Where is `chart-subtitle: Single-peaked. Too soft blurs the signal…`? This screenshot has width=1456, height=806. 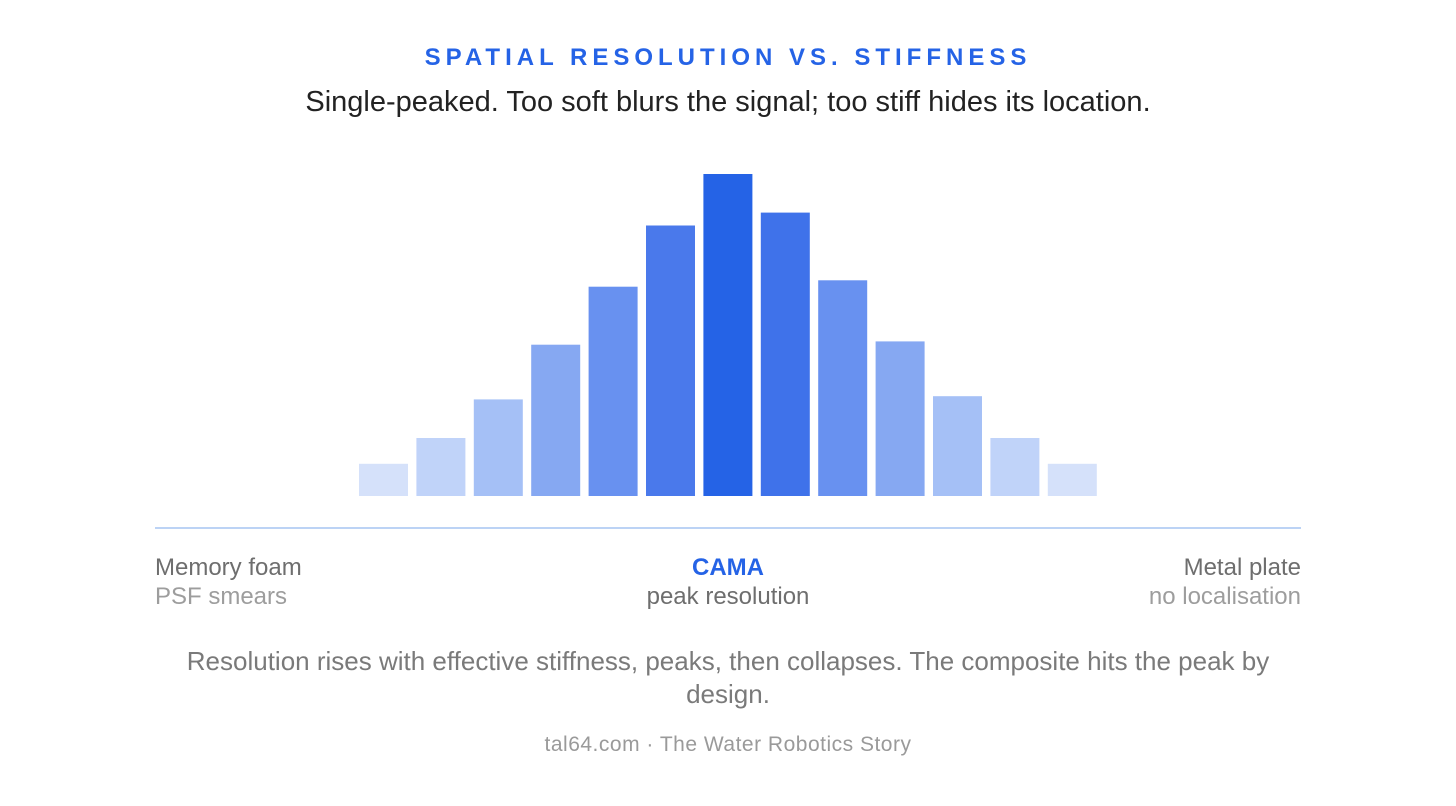 chart-subtitle: Single-peaked. Too soft blurs the signal… is located at coordinates (728, 102).